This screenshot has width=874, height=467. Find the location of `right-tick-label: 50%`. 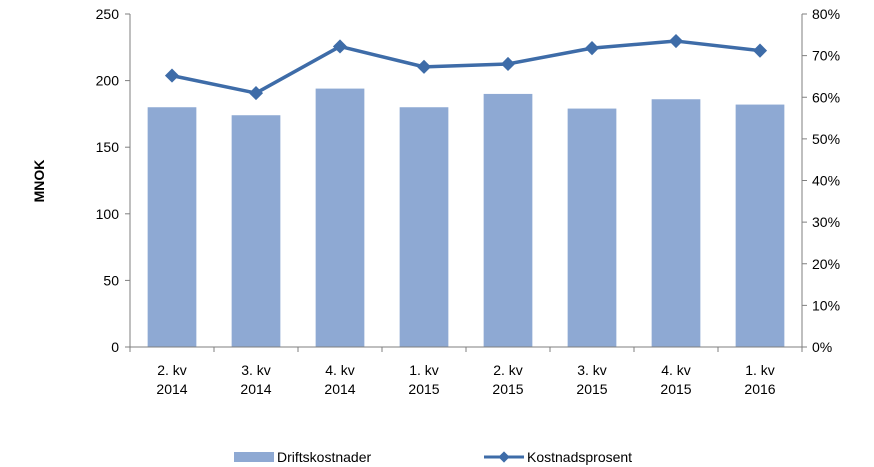

right-tick-label: 50% is located at coordinates (826, 139).